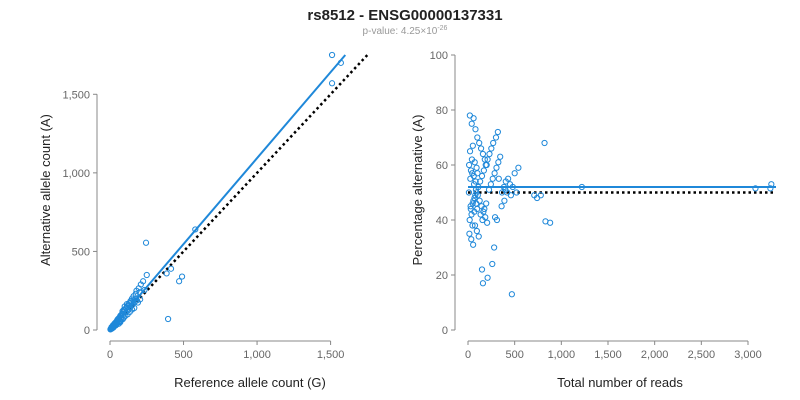 The image size is (800, 400). I want to click on left-y-tick-label: 500, so click(81, 252).